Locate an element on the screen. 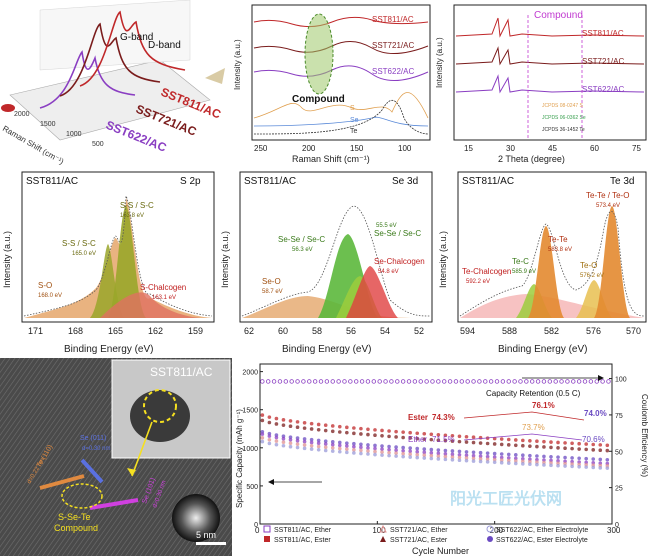 The width and height of the screenshot is (650, 556). legend-item: SST811/AC, Ether is located at coordinates (297, 529).